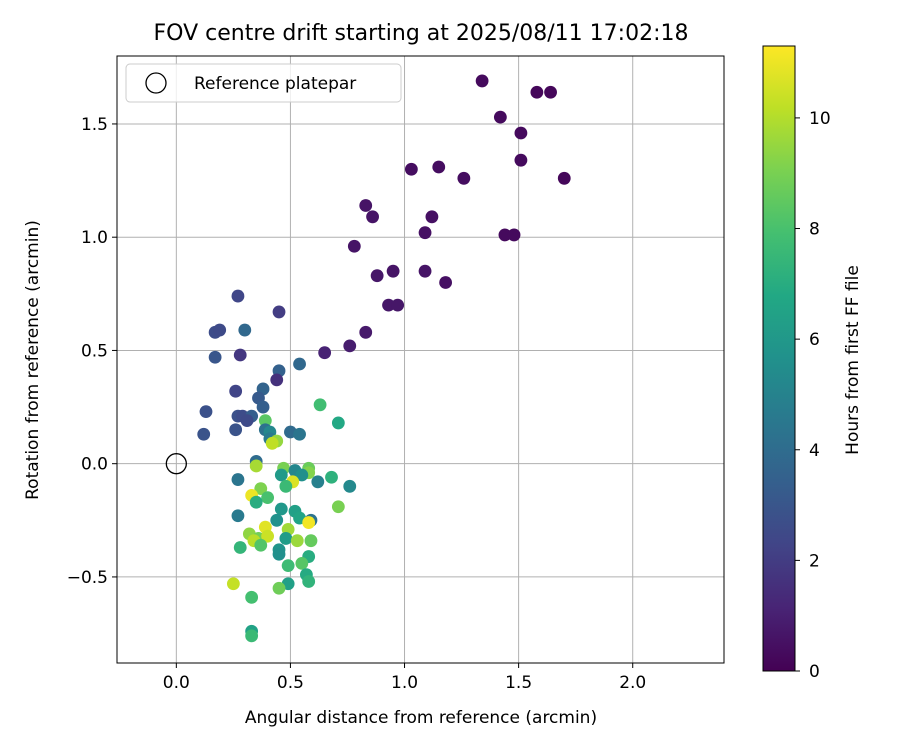 The image size is (900, 750). I want to click on legend-entry: Reference platepar, so click(275, 84).